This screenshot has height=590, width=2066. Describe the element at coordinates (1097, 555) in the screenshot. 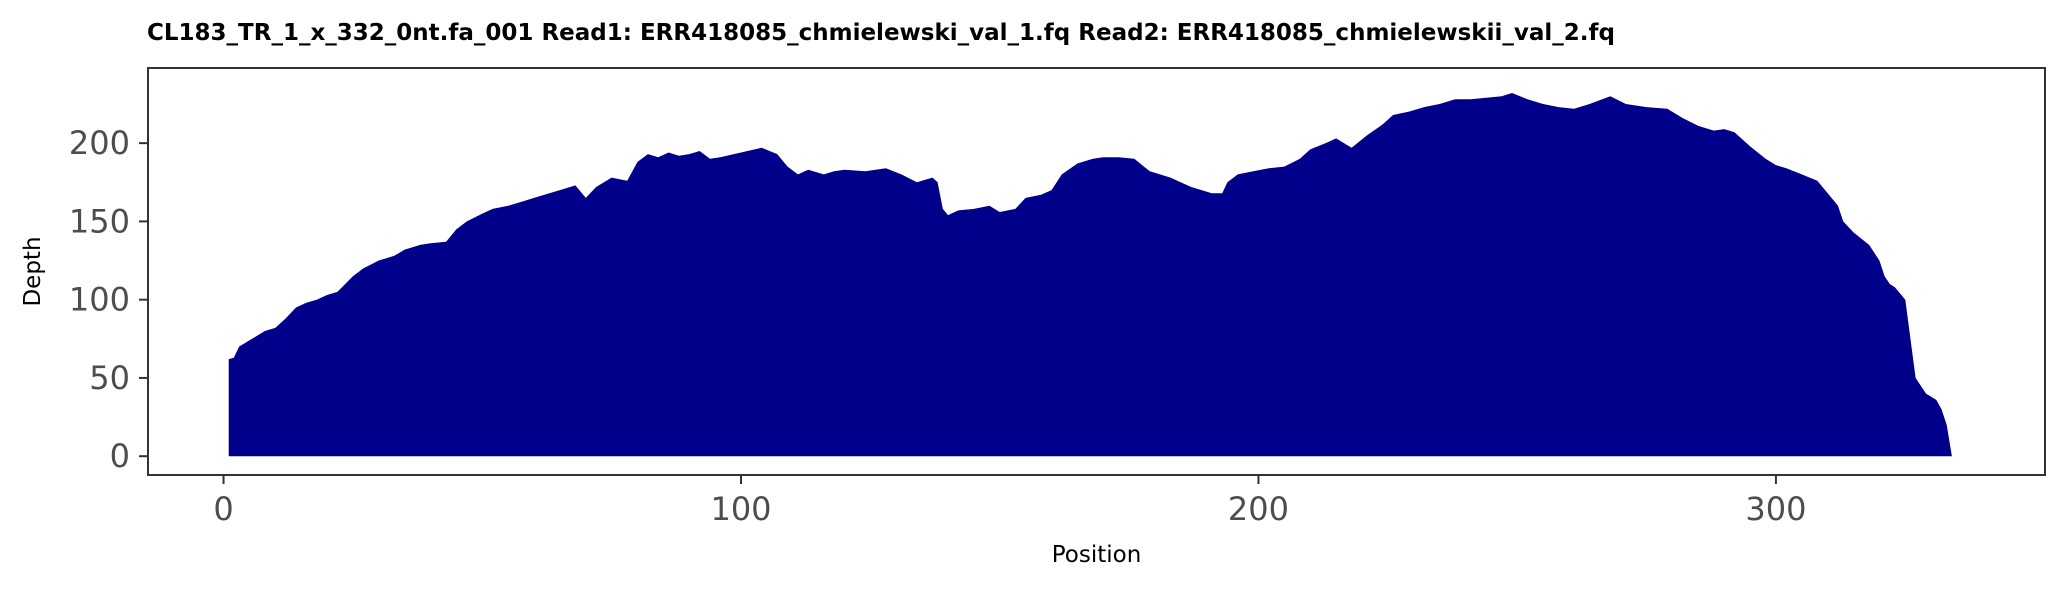

I see `x-axis-title: Position` at that location.